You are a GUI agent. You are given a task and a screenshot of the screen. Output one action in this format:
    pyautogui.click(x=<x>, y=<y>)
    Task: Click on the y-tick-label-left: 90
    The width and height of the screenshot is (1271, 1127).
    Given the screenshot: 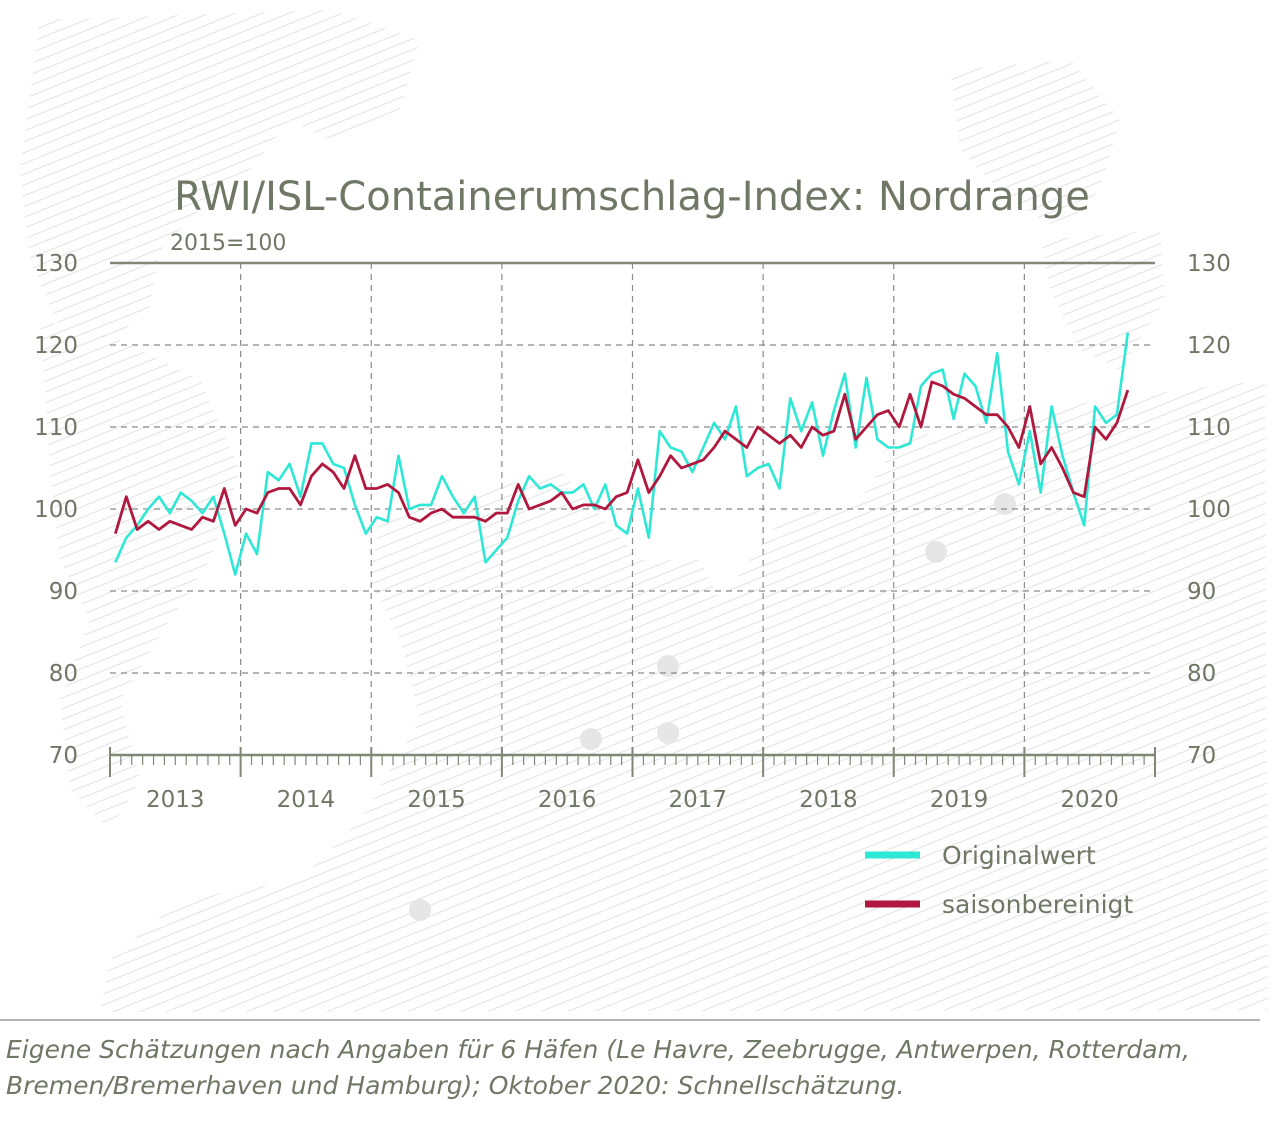 What is the action you would take?
    pyautogui.click(x=63, y=592)
    